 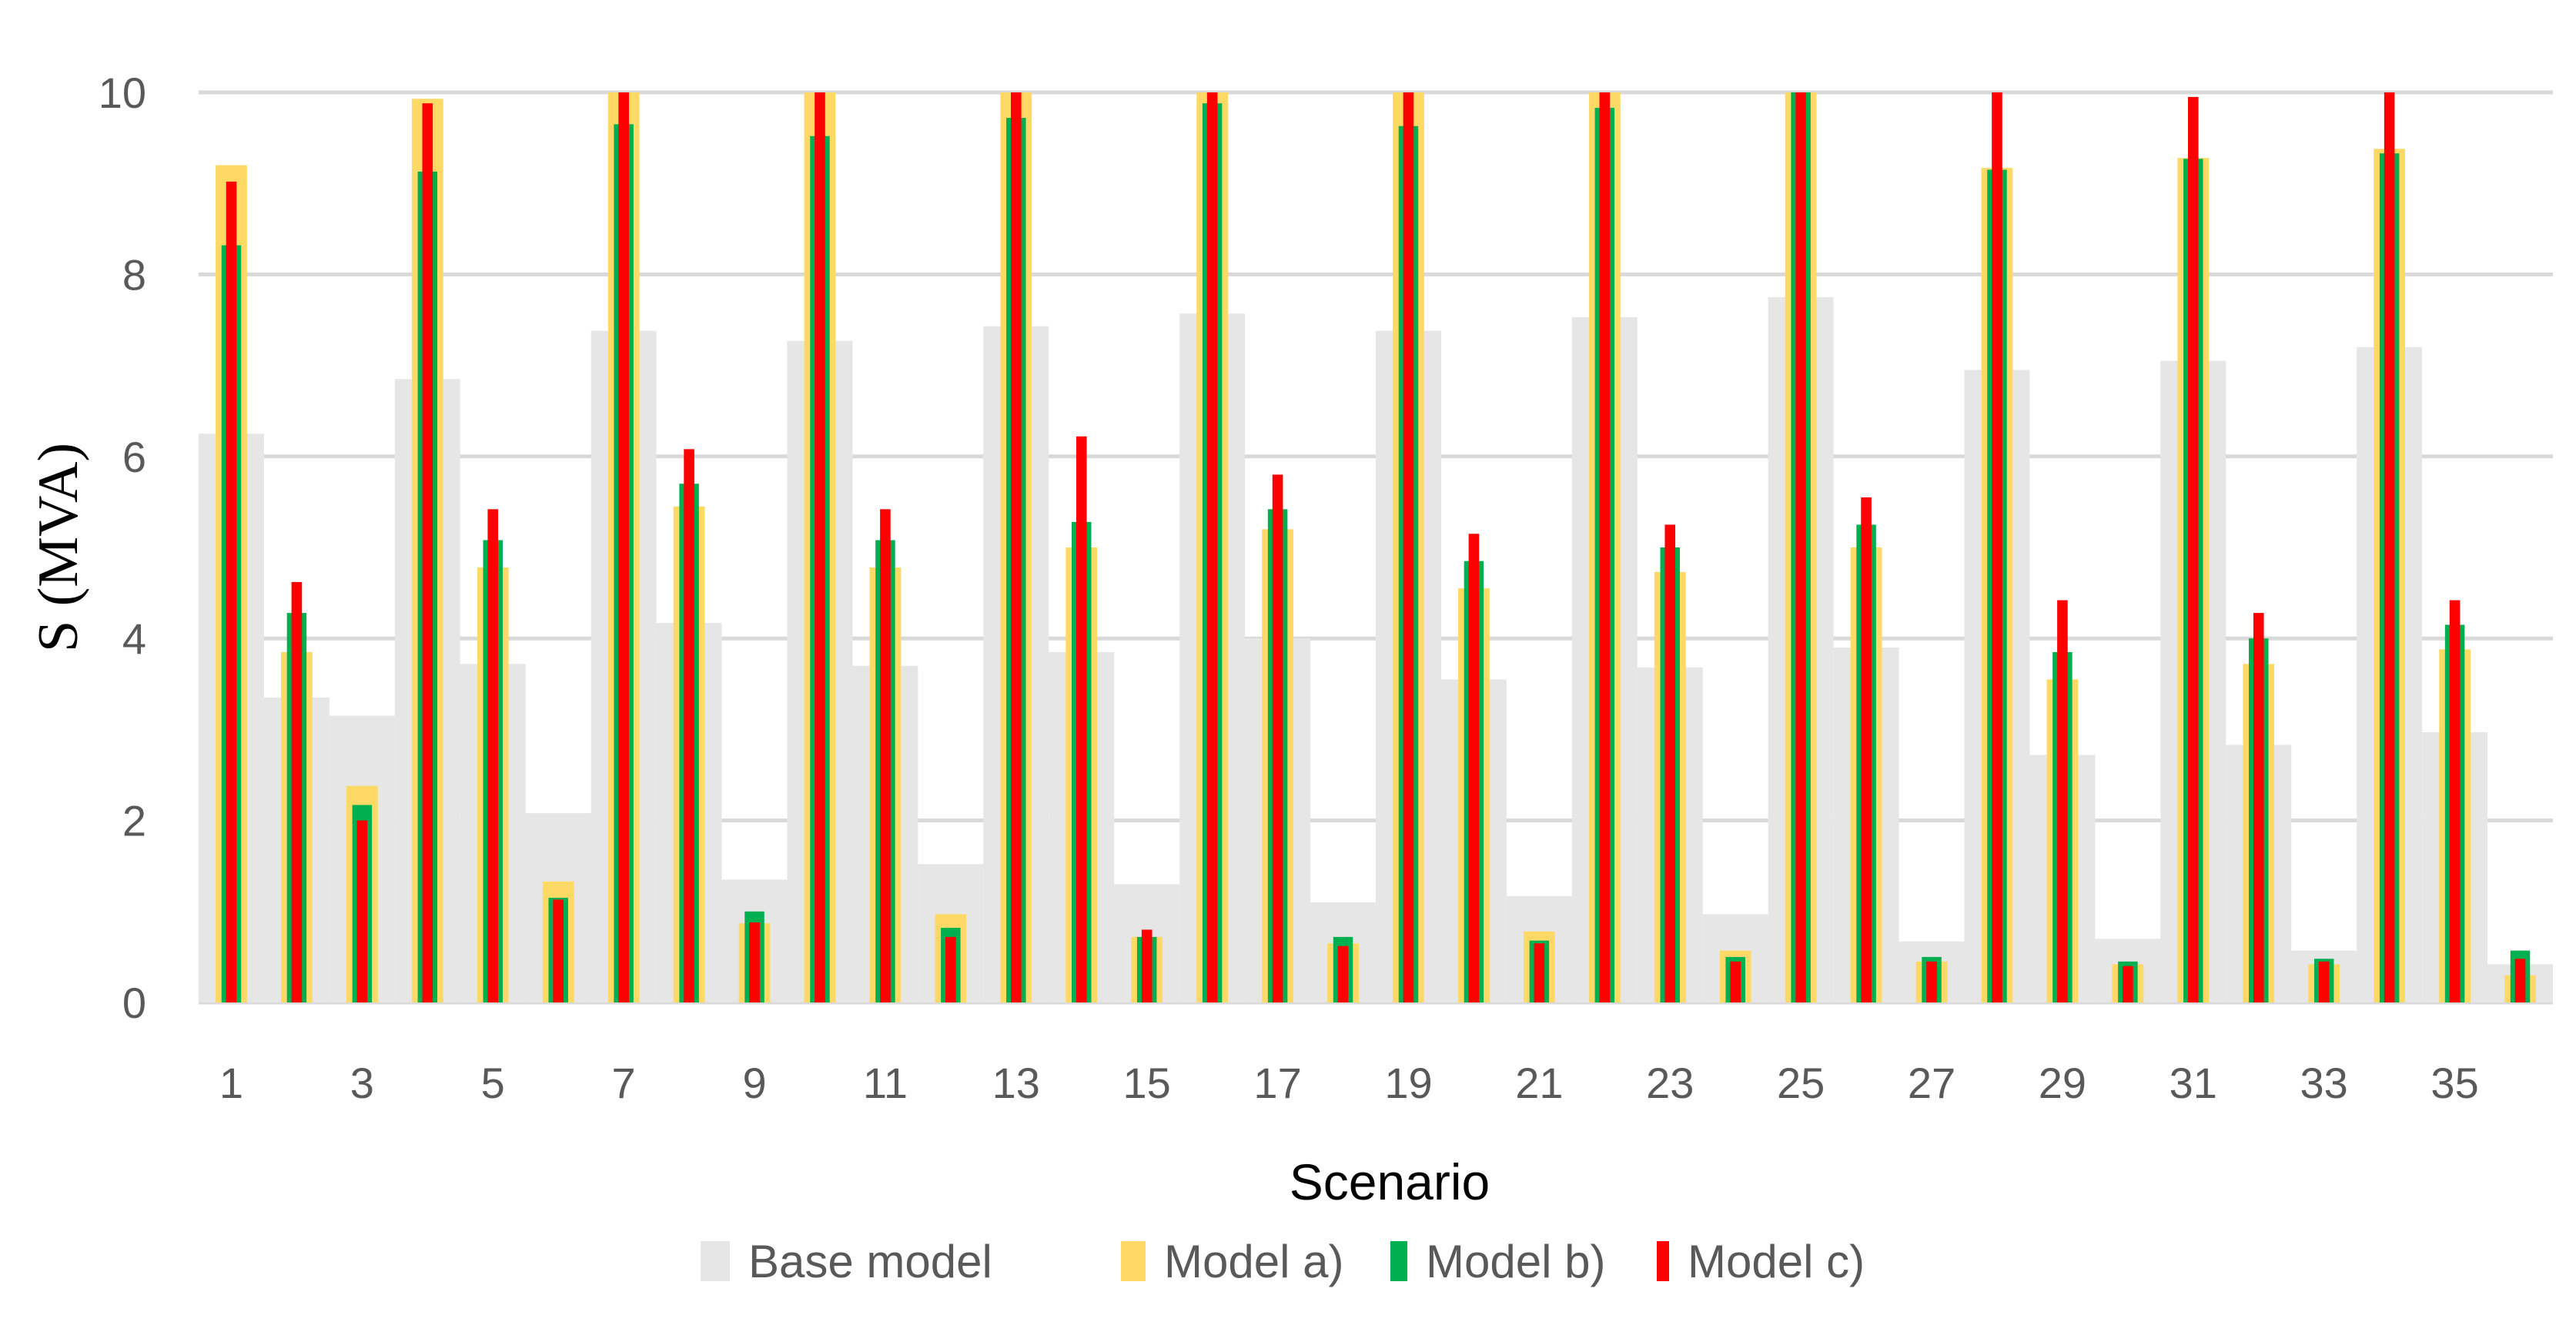 I want to click on legend-swatch-model-c, so click(x=1663, y=1261).